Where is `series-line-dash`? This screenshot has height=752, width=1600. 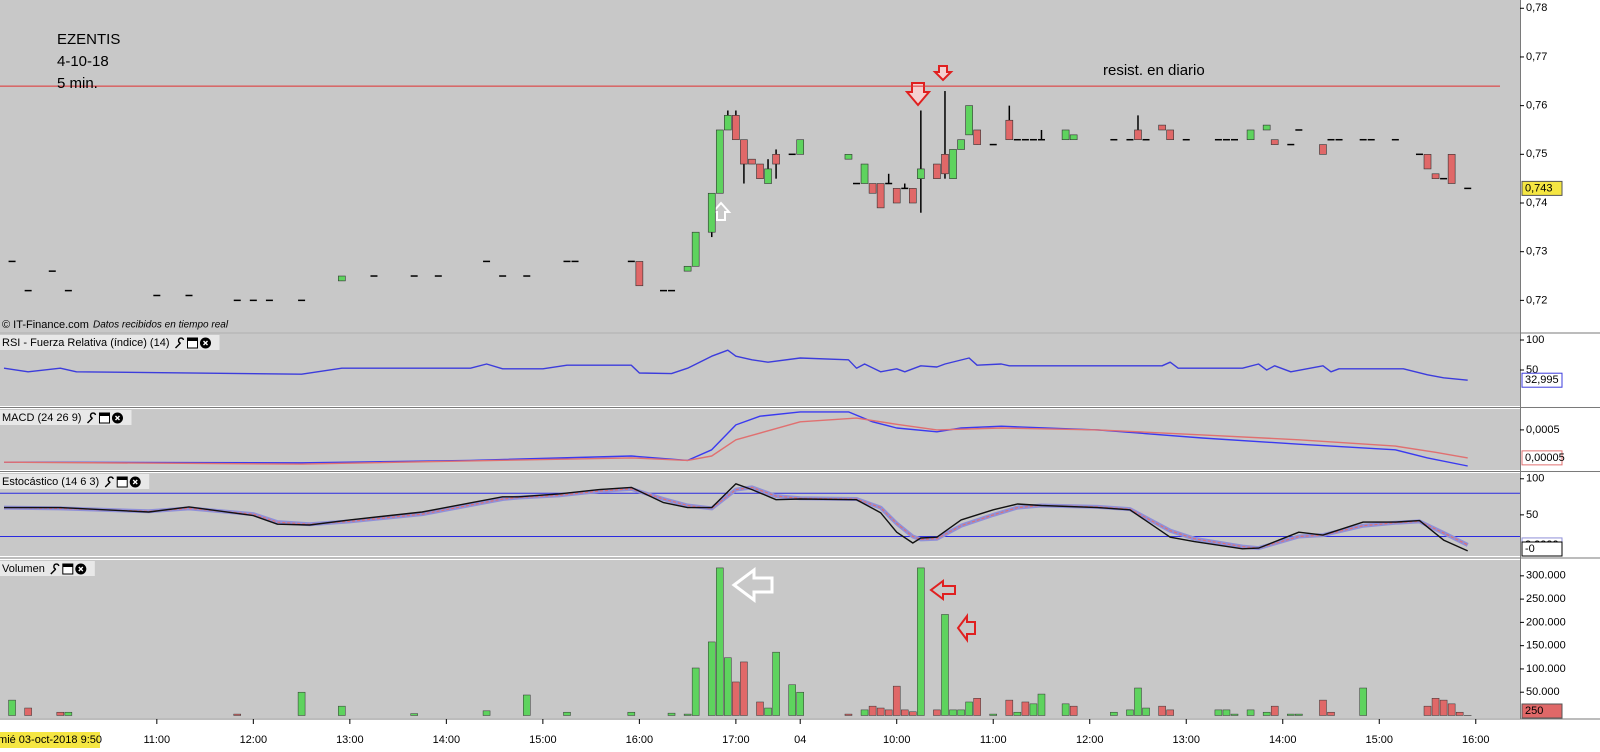
series-line-dash is located at coordinates (735, 517).